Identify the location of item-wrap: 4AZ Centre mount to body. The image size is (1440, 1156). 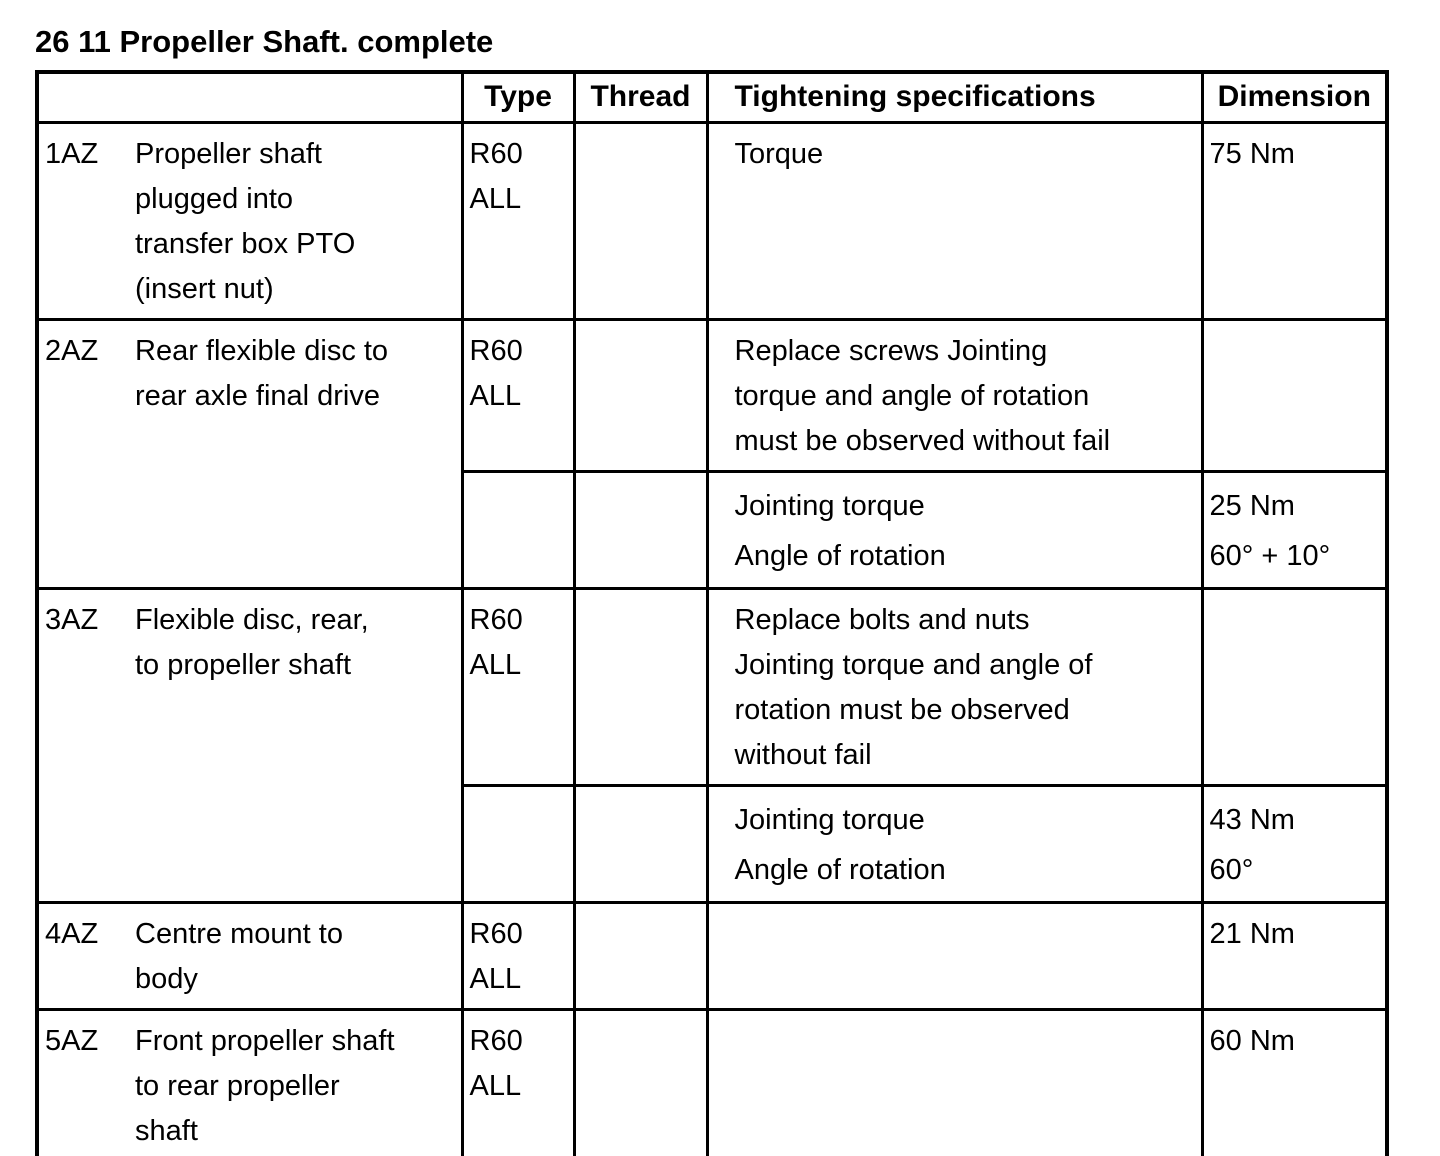
(250, 957).